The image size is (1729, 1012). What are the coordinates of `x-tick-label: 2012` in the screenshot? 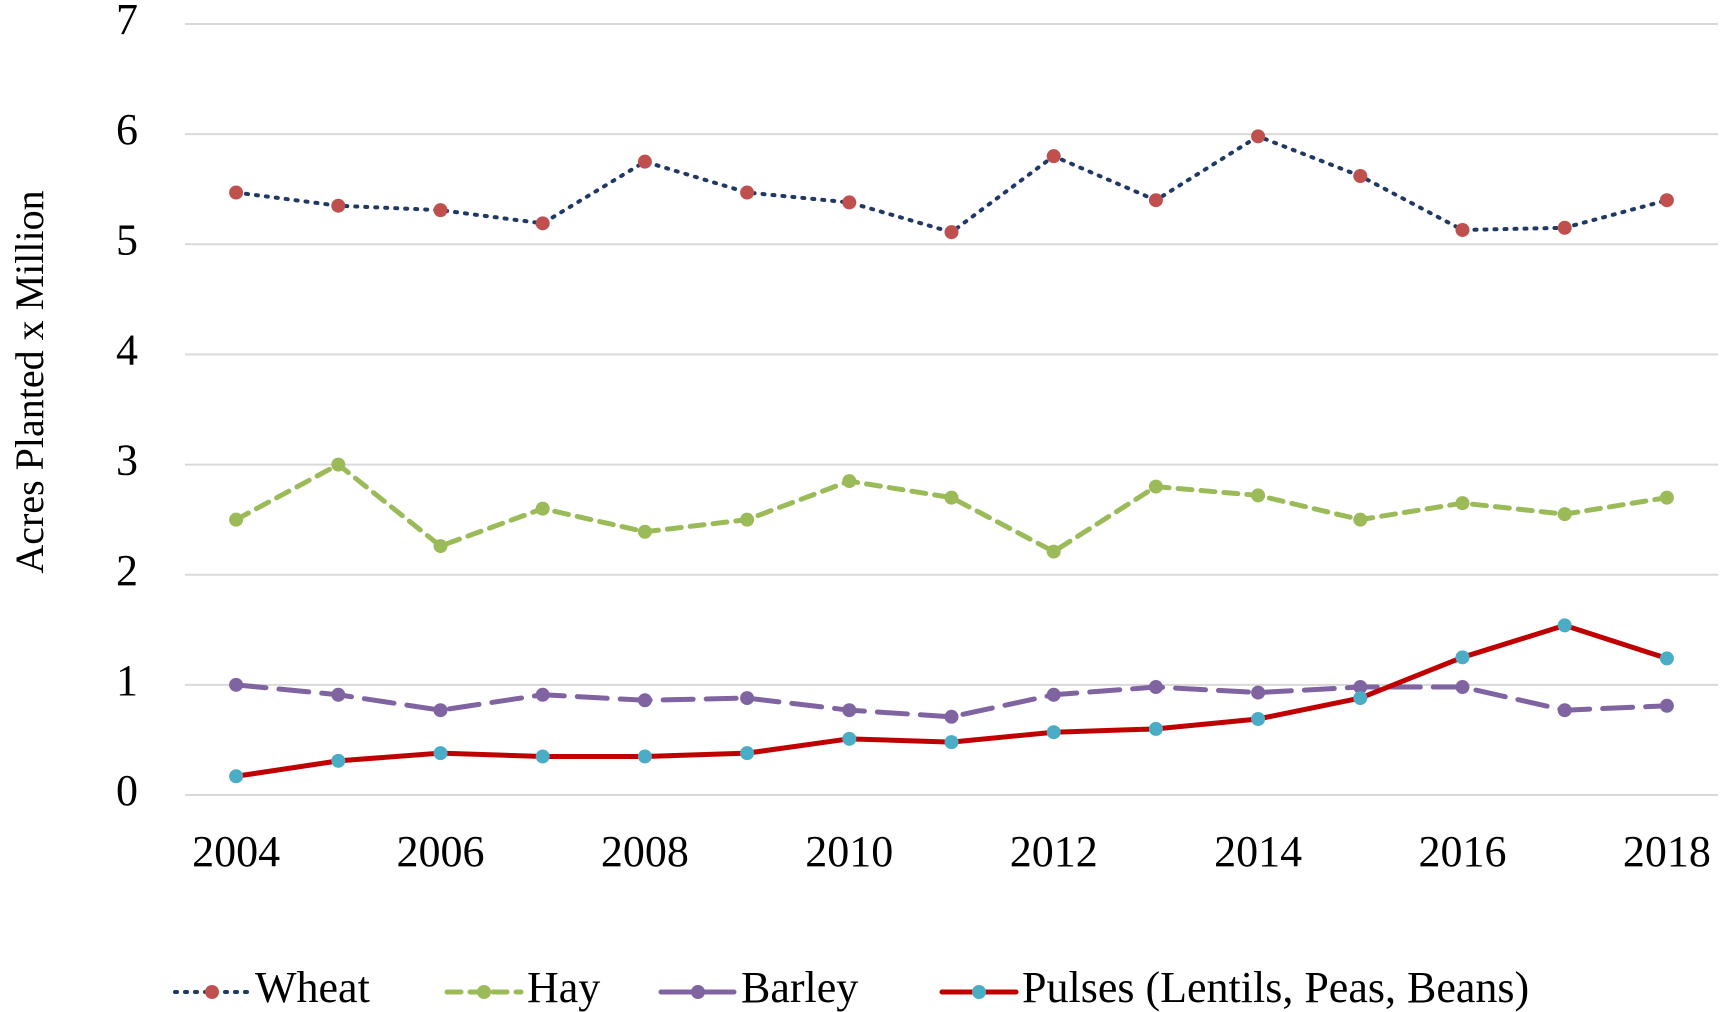 It's located at (1054, 851).